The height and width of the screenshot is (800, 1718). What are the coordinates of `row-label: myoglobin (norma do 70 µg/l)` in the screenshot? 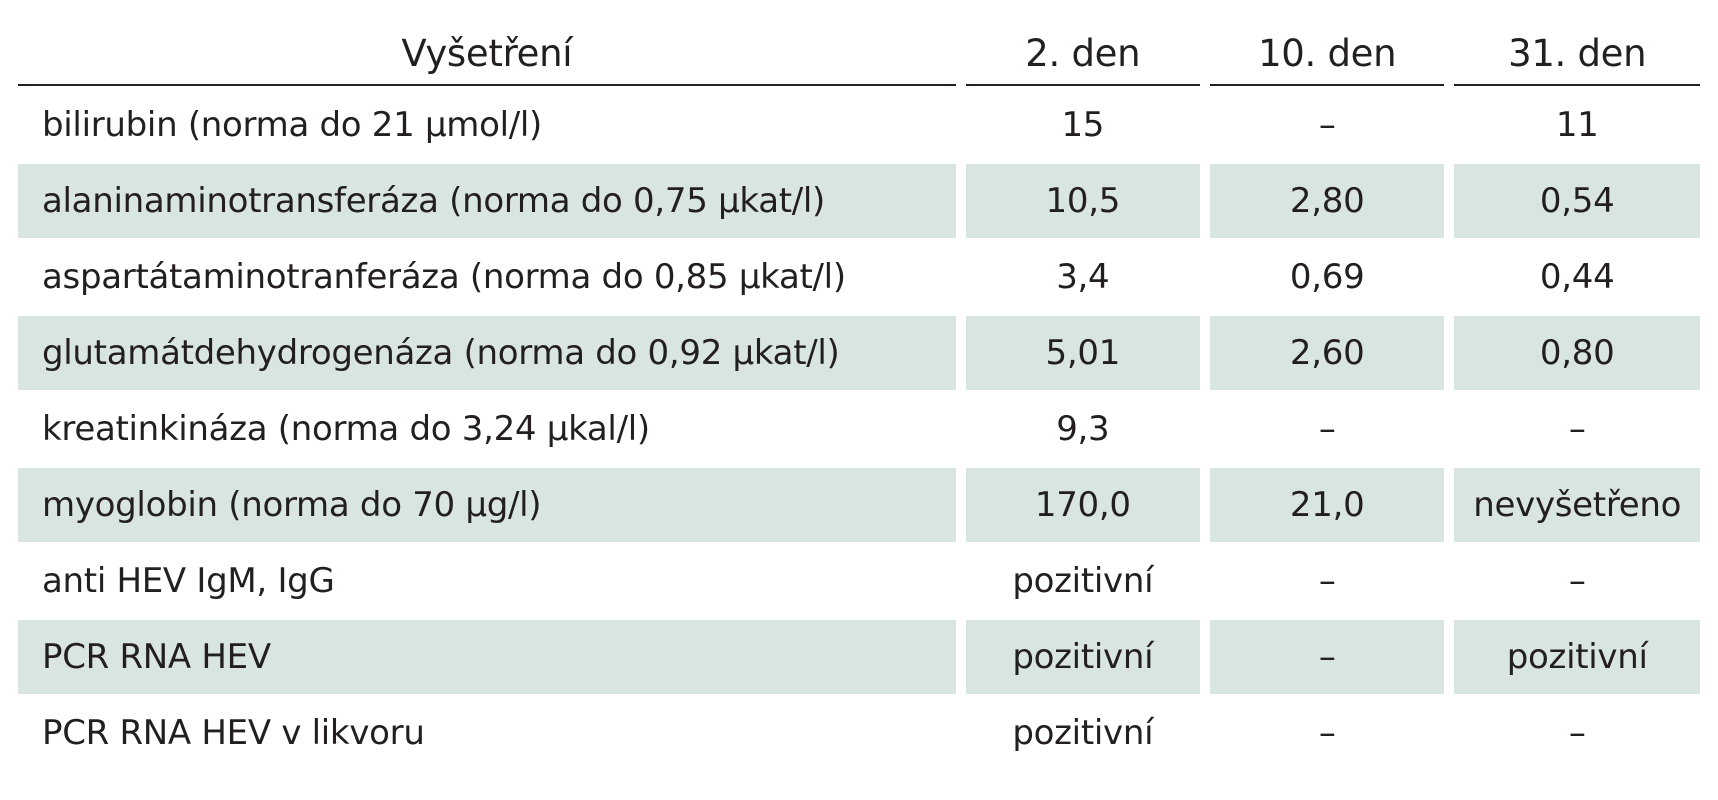 It's located at (487, 504).